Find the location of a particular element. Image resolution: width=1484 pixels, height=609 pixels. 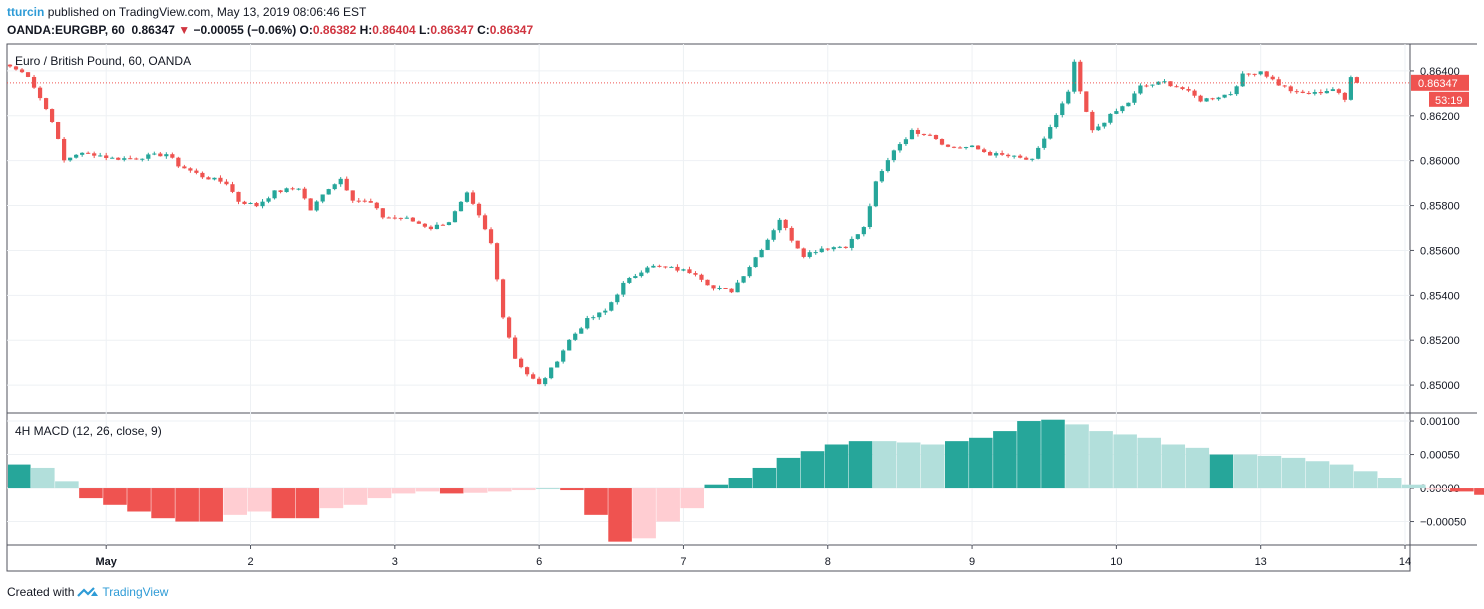

x-tick-label: 8 is located at coordinates (828, 562).